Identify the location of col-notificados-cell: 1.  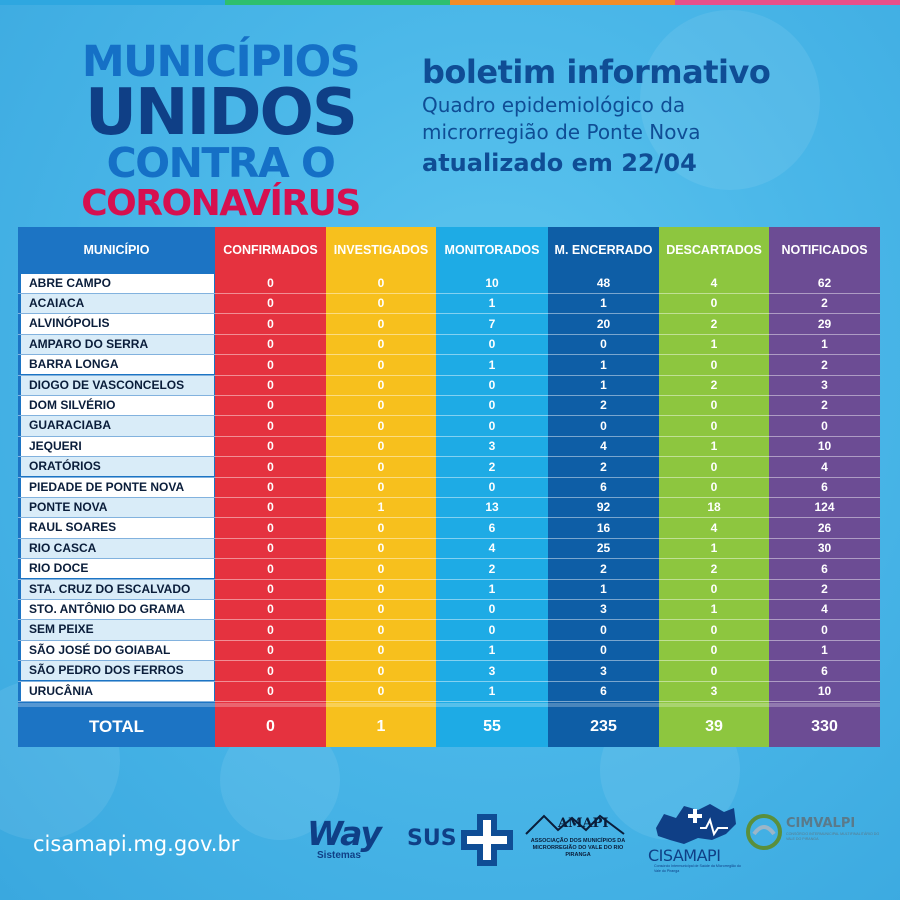
(824, 650).